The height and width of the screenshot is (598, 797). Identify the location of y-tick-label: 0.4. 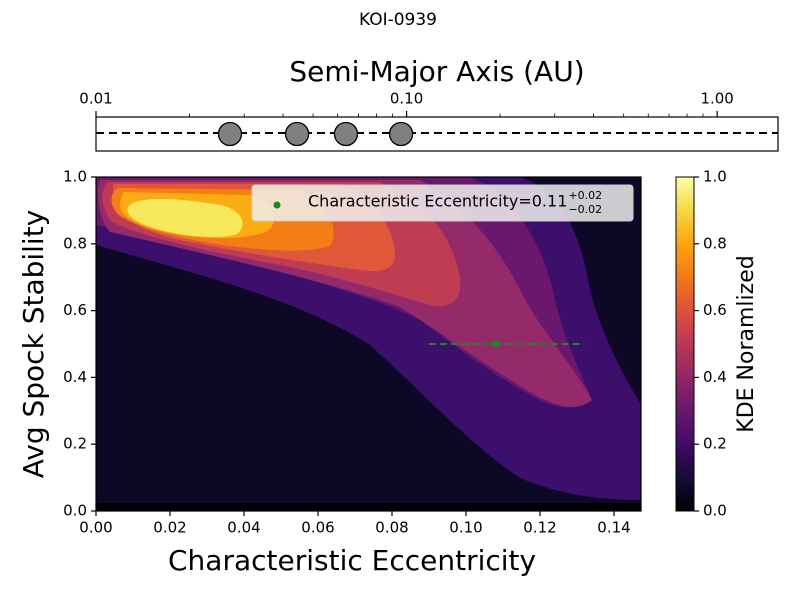
(75, 377).